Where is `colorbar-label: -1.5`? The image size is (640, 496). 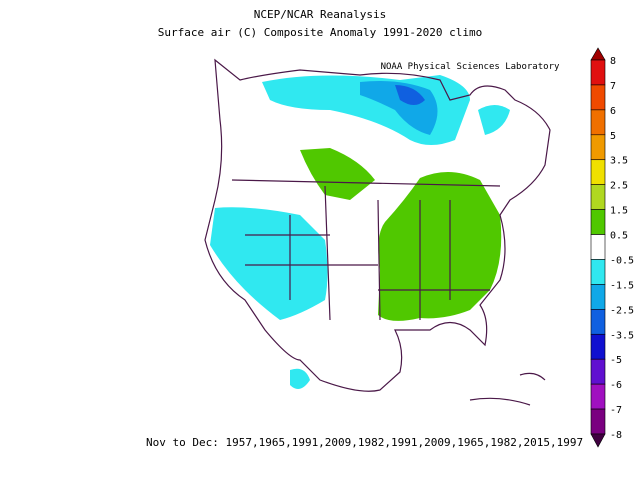
colorbar-label: -1.5 is located at coordinates (622, 285).